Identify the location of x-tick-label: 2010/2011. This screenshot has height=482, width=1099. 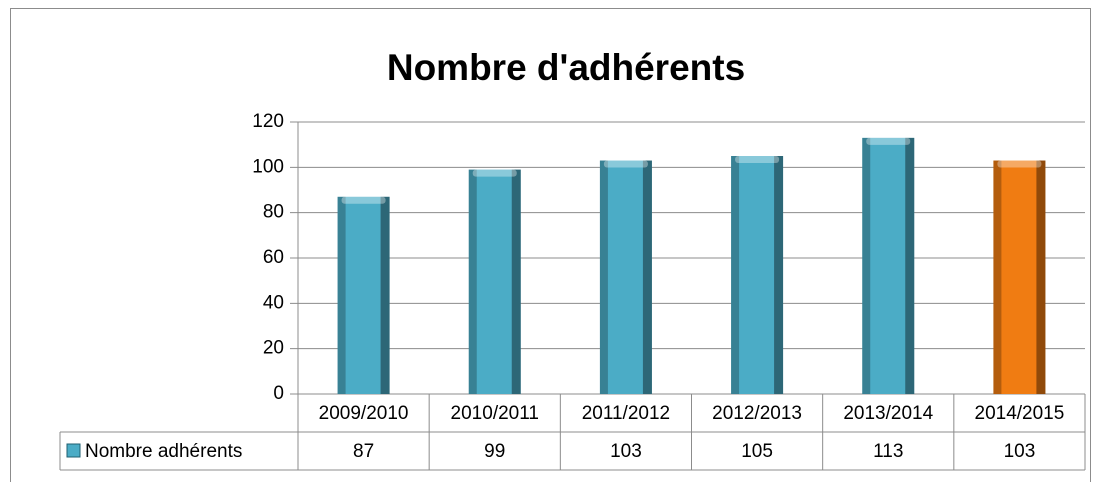
(495, 413).